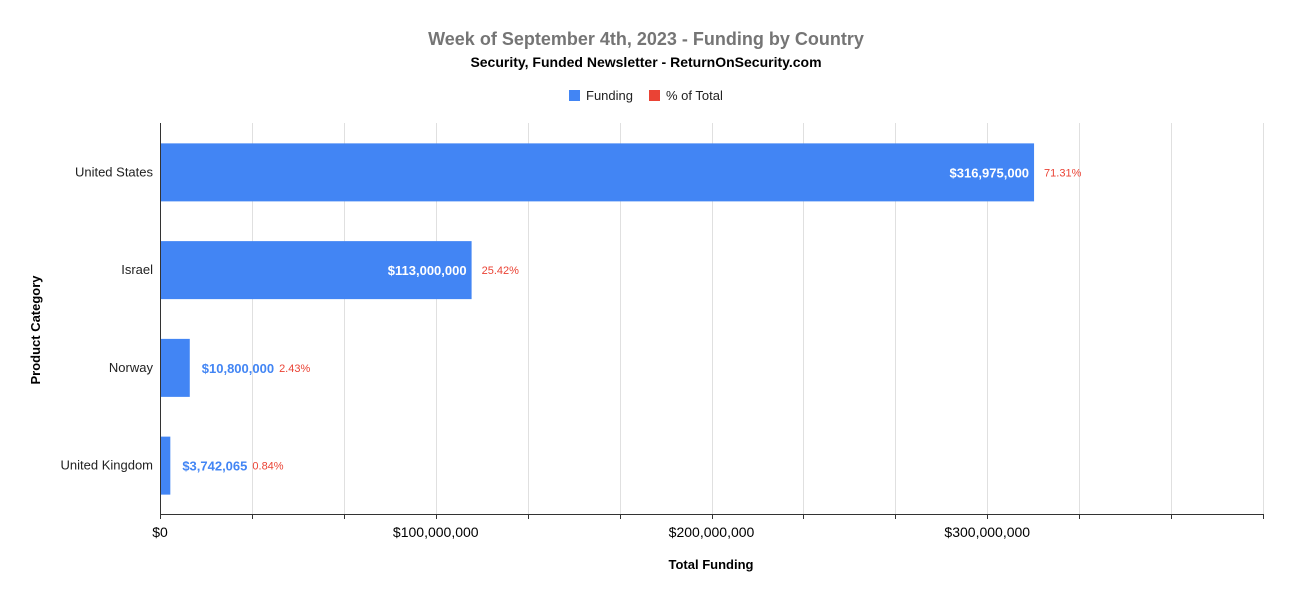 Image resolution: width=1292 pixels, height=602 pixels. What do you see at coordinates (107, 465) in the screenshot?
I see `category-label: United Kingdom` at bounding box center [107, 465].